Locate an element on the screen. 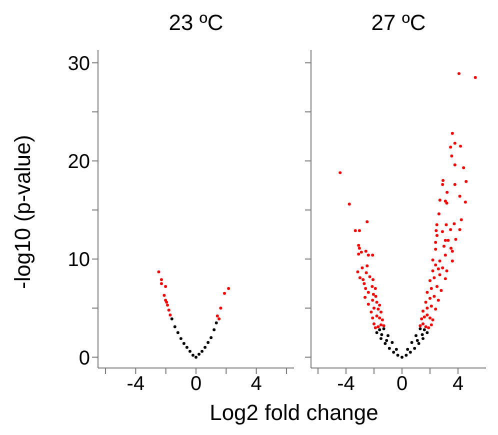 The width and height of the screenshot is (498, 435). chart-title: 23 ºC is located at coordinates (196, 23).